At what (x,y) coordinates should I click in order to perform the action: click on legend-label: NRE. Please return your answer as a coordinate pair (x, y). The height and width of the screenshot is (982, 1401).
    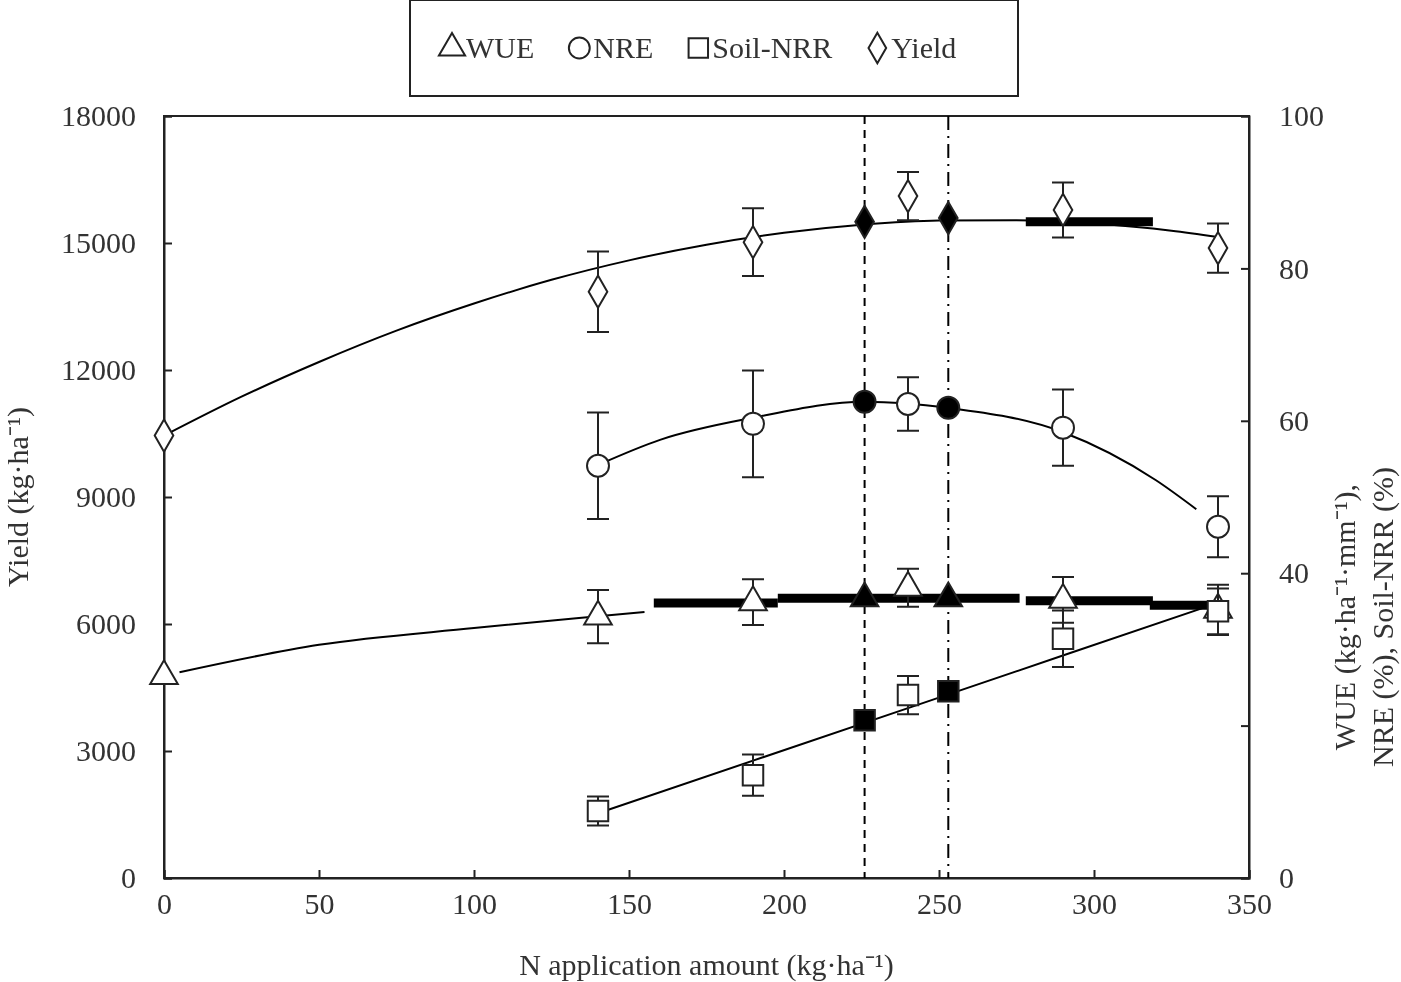
    Looking at the image, I should click on (623, 47).